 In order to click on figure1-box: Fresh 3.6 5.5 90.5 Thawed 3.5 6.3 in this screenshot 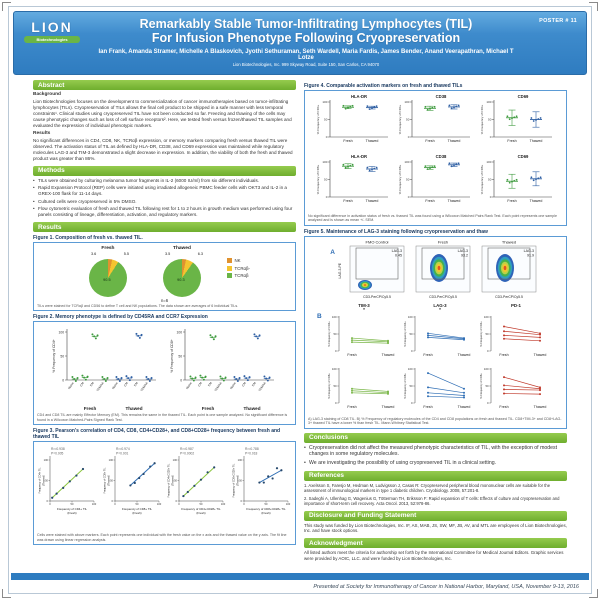, I will do `click(164, 277)`.